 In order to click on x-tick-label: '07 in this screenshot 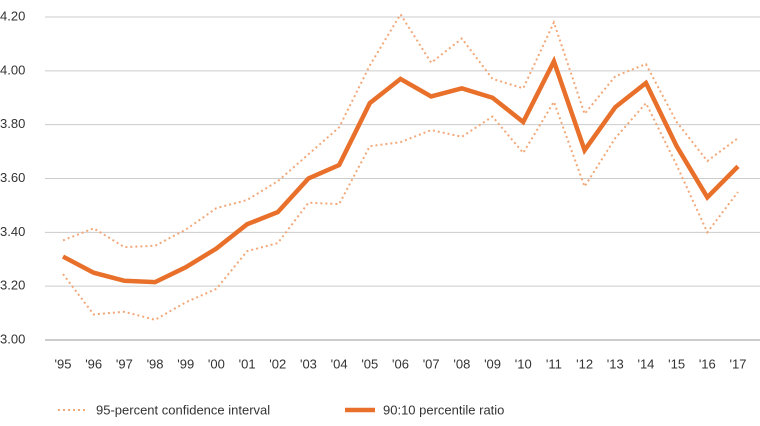, I will do `click(431, 363)`.